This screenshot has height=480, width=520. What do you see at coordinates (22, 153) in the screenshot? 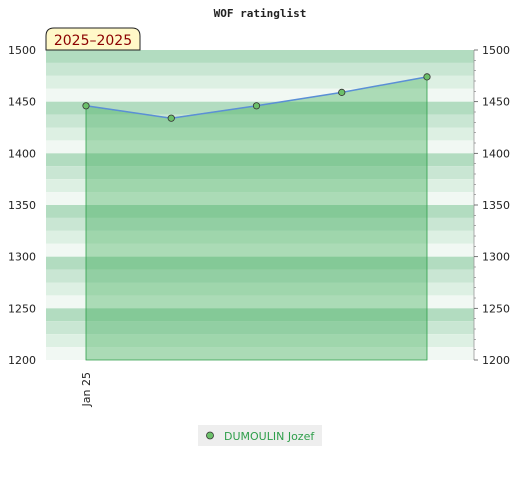
I see `y-tick-label-left: 1400` at bounding box center [22, 153].